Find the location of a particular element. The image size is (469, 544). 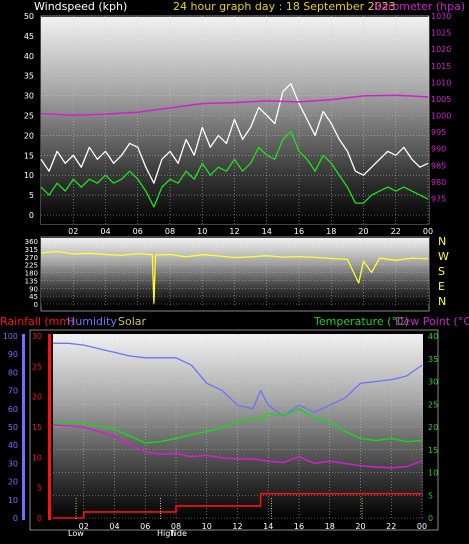

windspeed-avg-line is located at coordinates (234, 169).